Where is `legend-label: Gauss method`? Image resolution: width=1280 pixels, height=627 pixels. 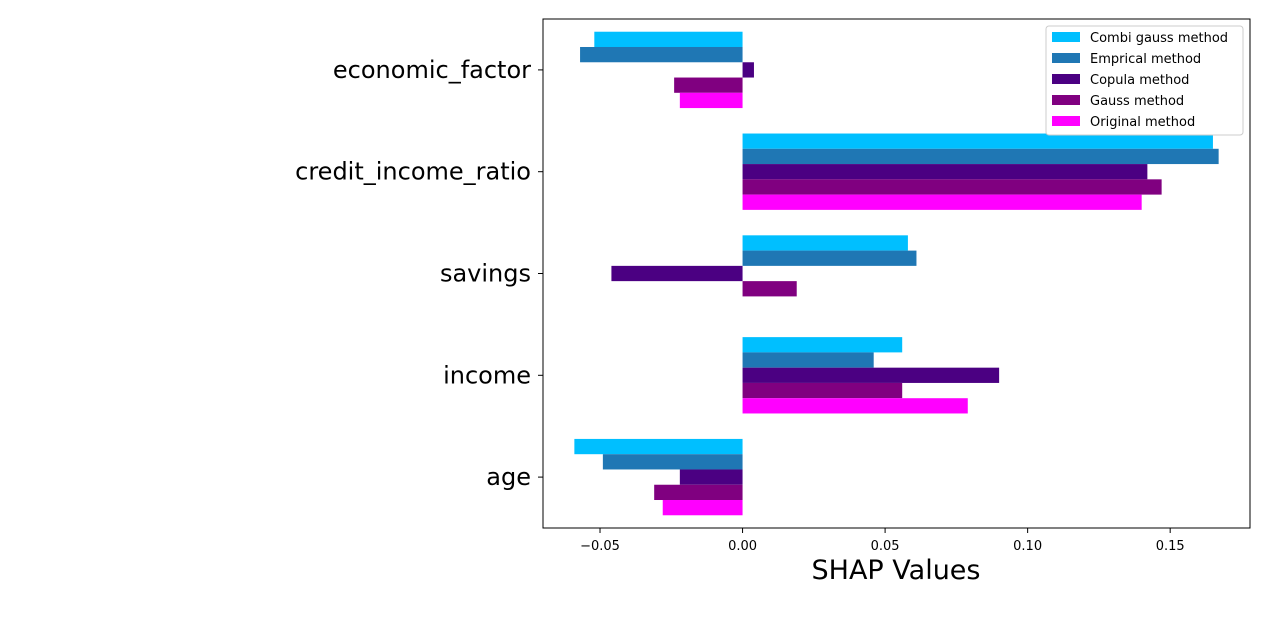 legend-label: Gauss method is located at coordinates (1137, 101).